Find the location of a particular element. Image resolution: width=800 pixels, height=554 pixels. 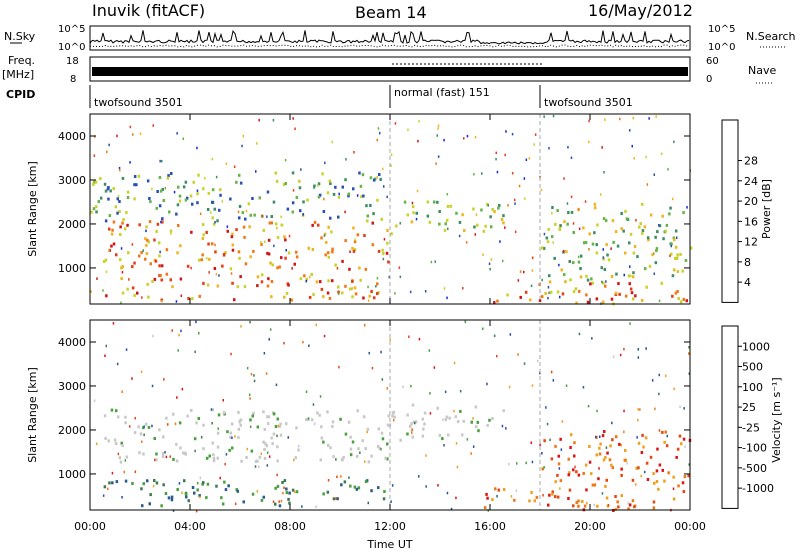

power-colorbar-label: Power [dB] is located at coordinates (766, 209).